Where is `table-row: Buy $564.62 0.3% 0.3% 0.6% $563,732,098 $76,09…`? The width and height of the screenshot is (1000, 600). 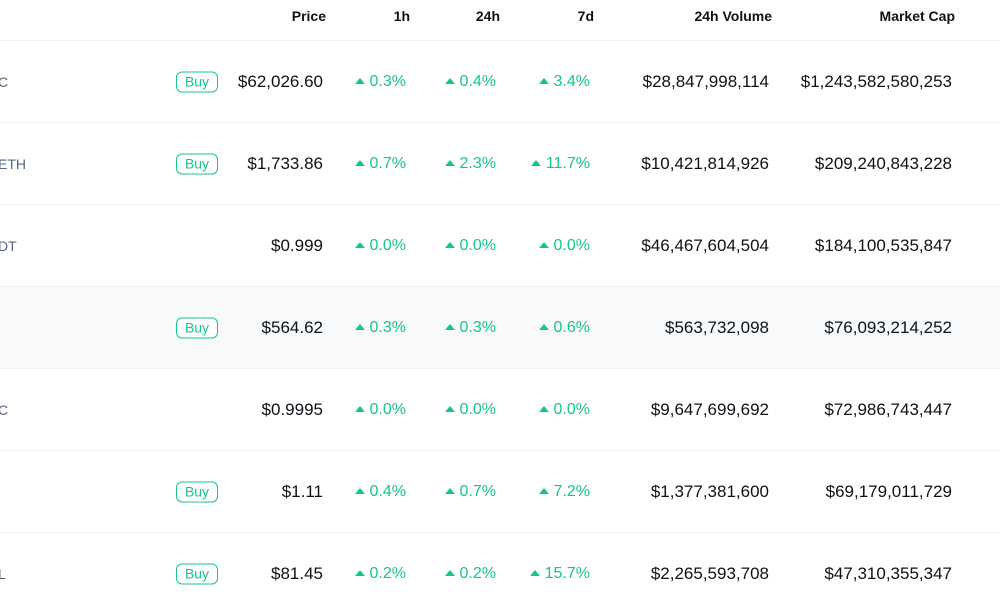
table-row: Buy $564.62 0.3% 0.3% 0.6% $563,732,098 $76,09… is located at coordinates (500, 328).